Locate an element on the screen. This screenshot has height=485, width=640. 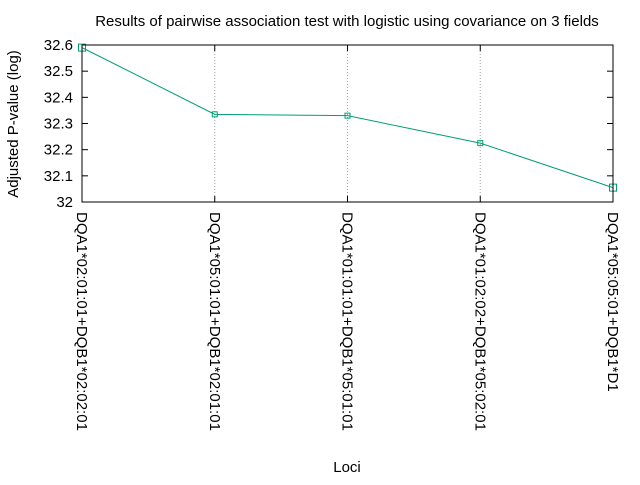
grid-lines is located at coordinates (347, 123).